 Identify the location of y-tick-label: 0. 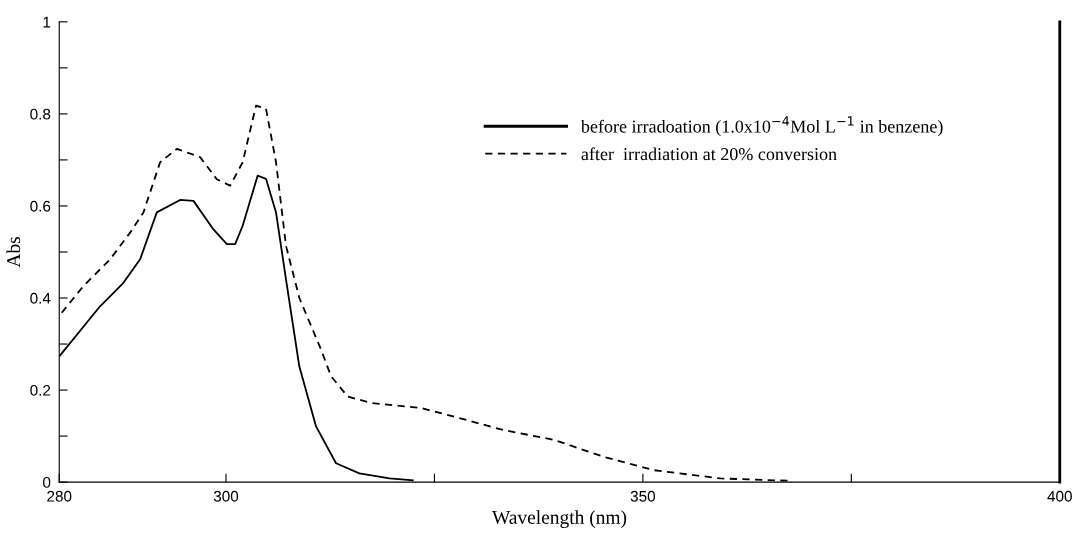
(47, 482).